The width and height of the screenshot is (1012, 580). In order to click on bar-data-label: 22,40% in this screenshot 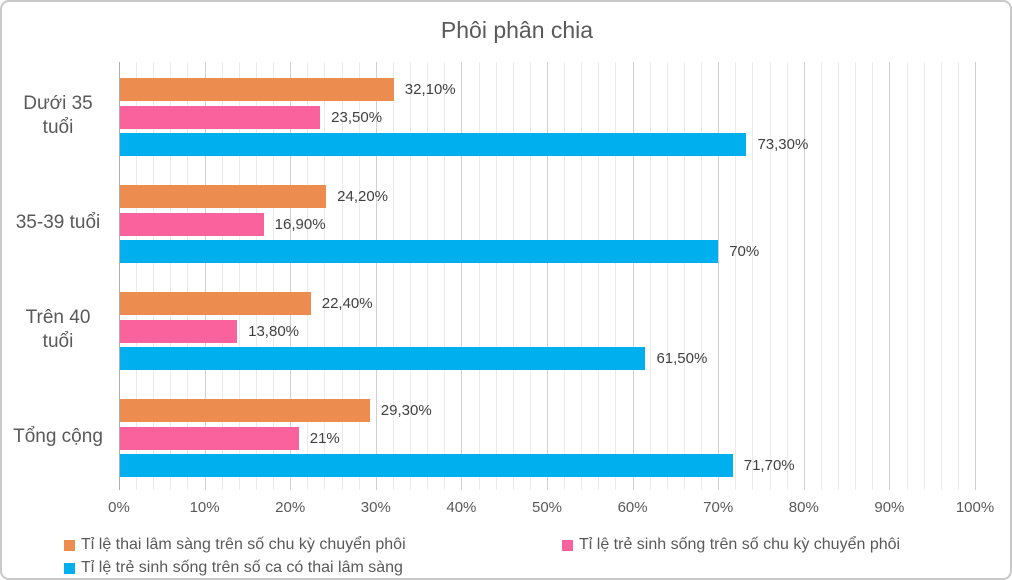, I will do `click(347, 303)`.